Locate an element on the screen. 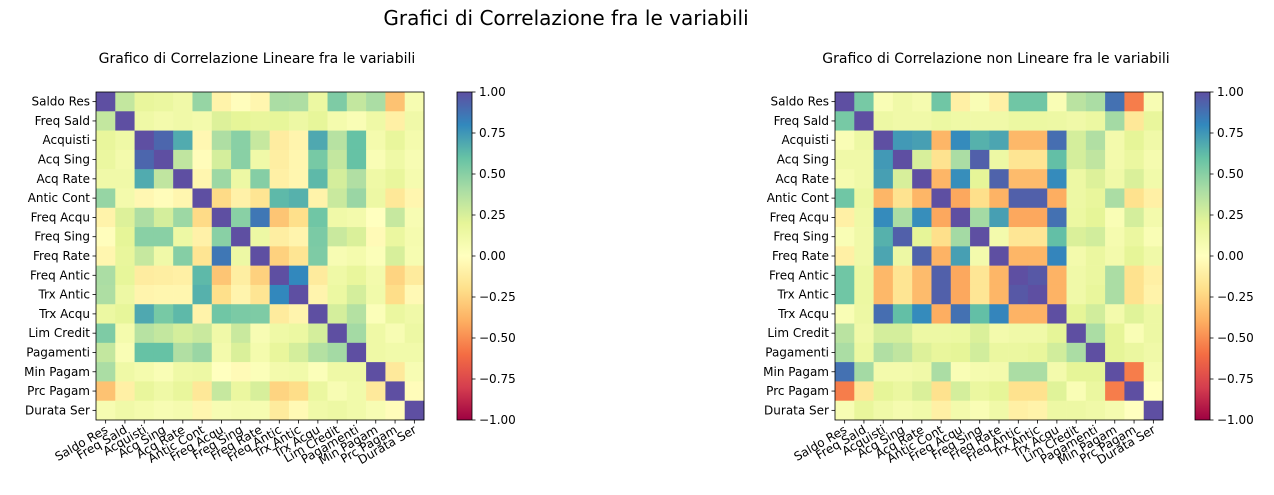 The image size is (1274, 495). y-tick-label: Freq Antic is located at coordinates (60, 275).